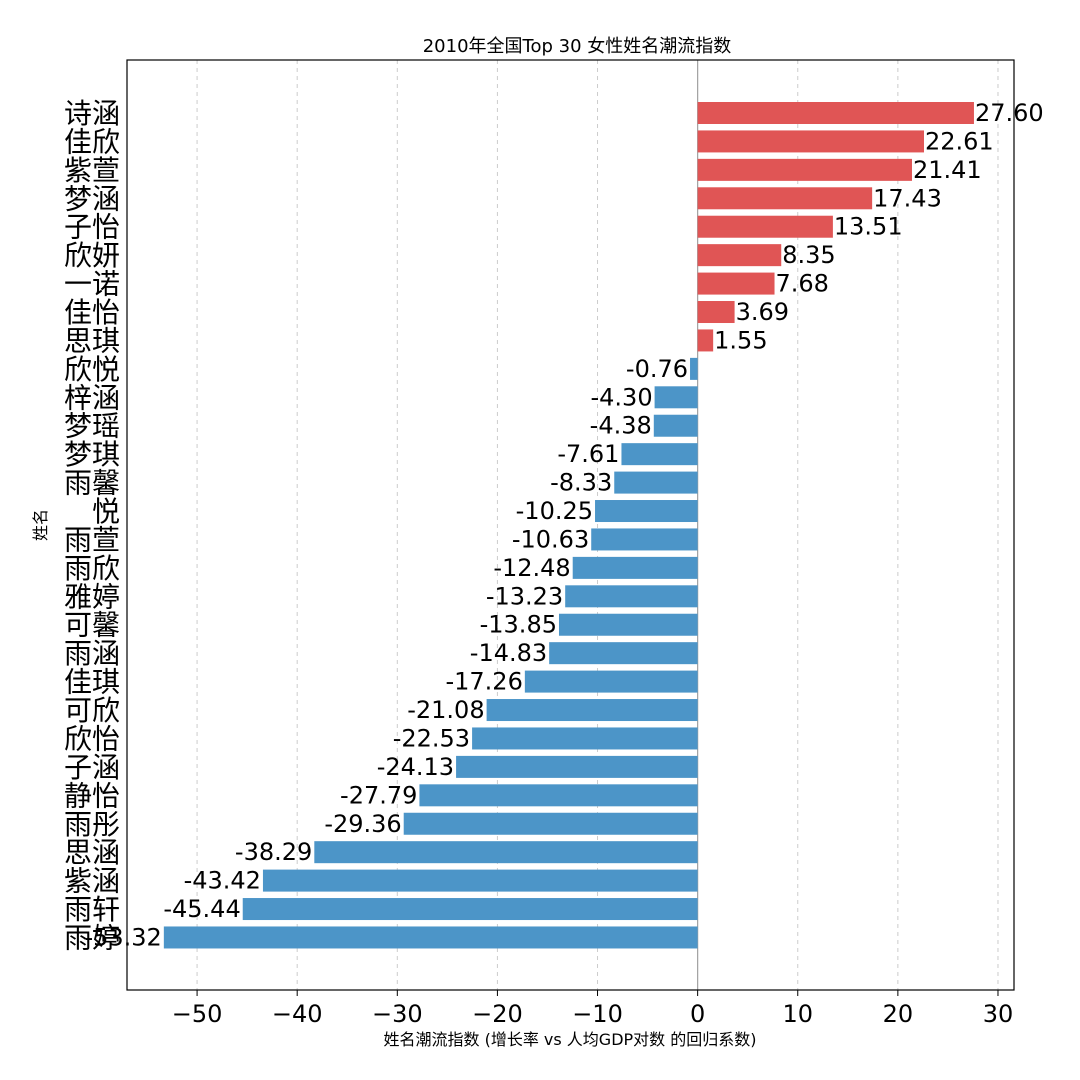  I want to click on x-tick-label: 10, so click(797, 1014).